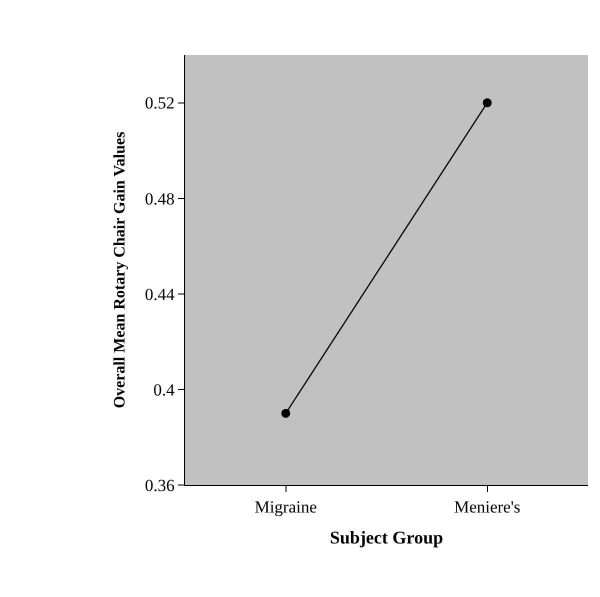 Image resolution: width=600 pixels, height=597 pixels. What do you see at coordinates (159, 198) in the screenshot?
I see `y-tick-label: 0.48` at bounding box center [159, 198].